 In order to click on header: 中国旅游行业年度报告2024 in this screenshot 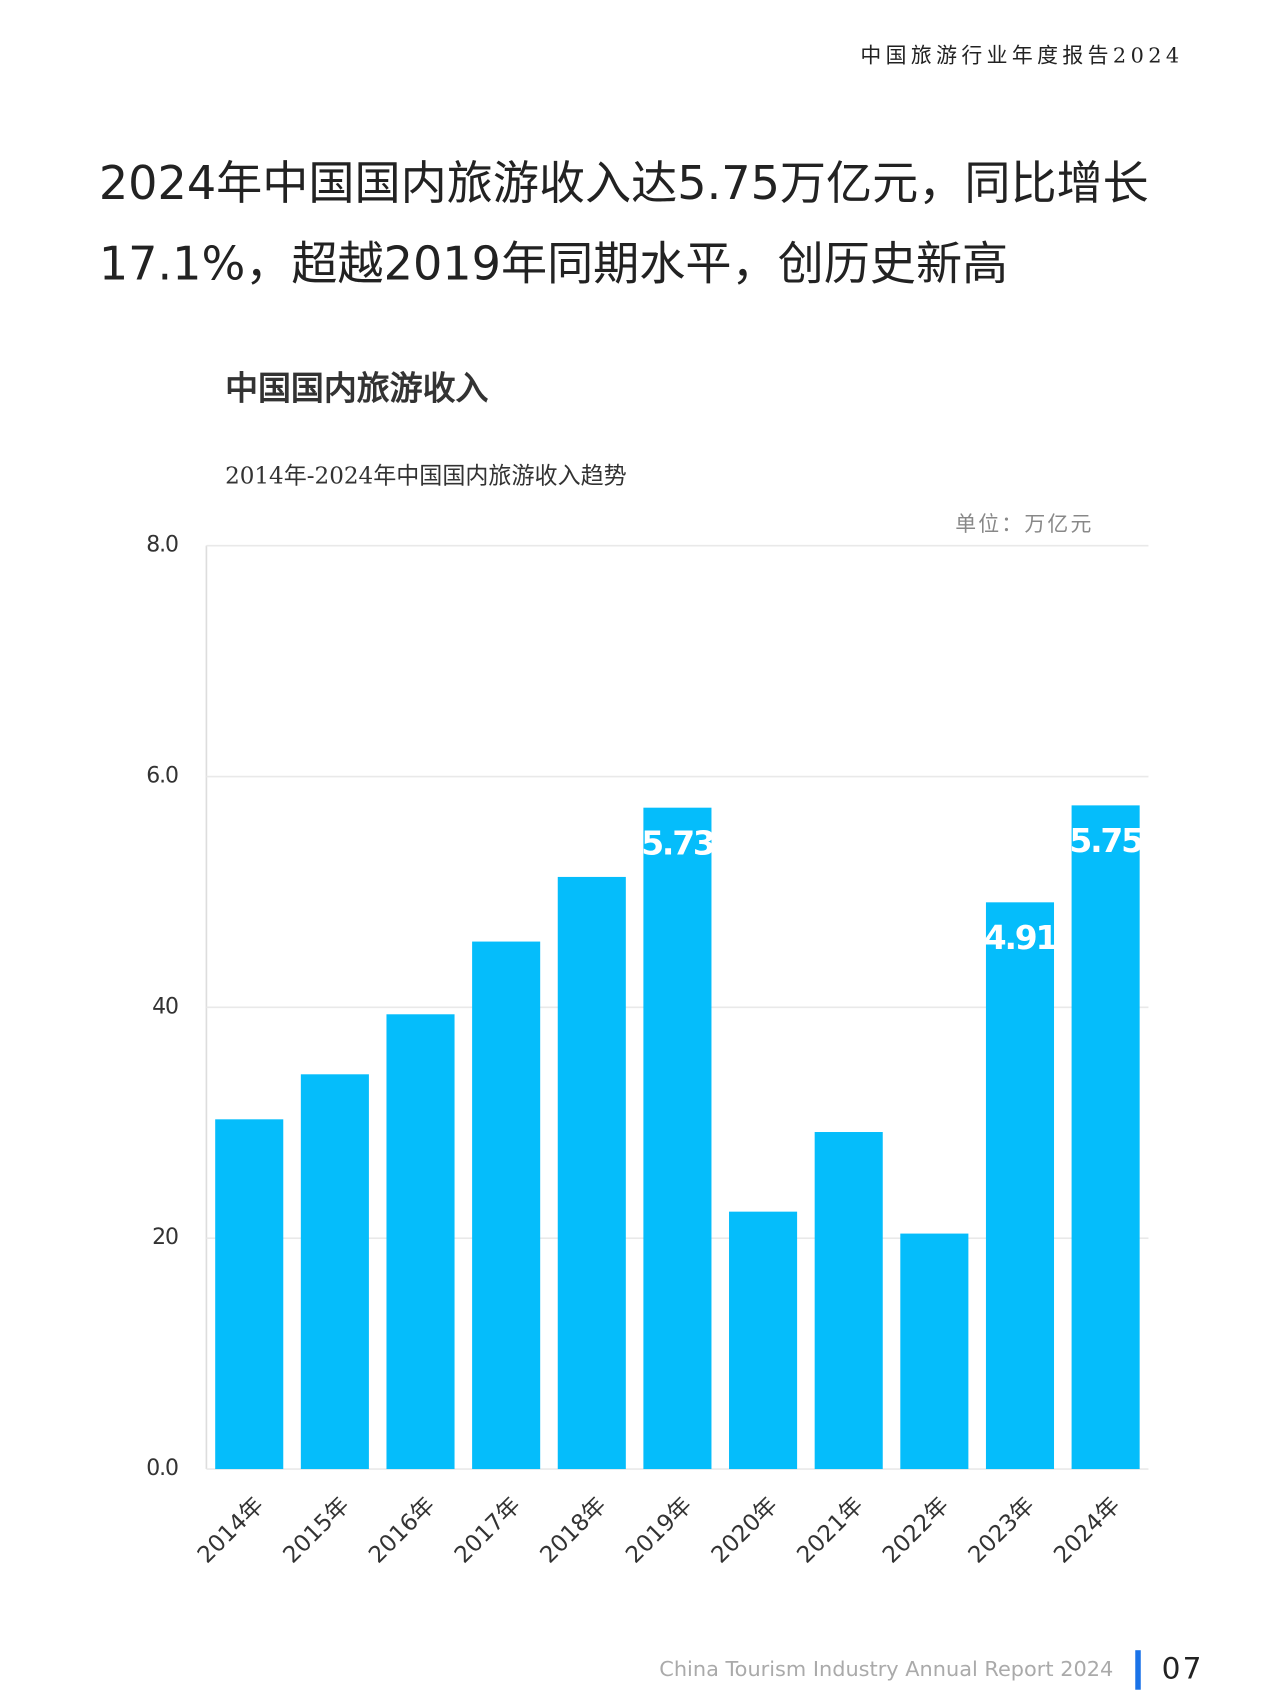, I will do `click(1021, 56)`.